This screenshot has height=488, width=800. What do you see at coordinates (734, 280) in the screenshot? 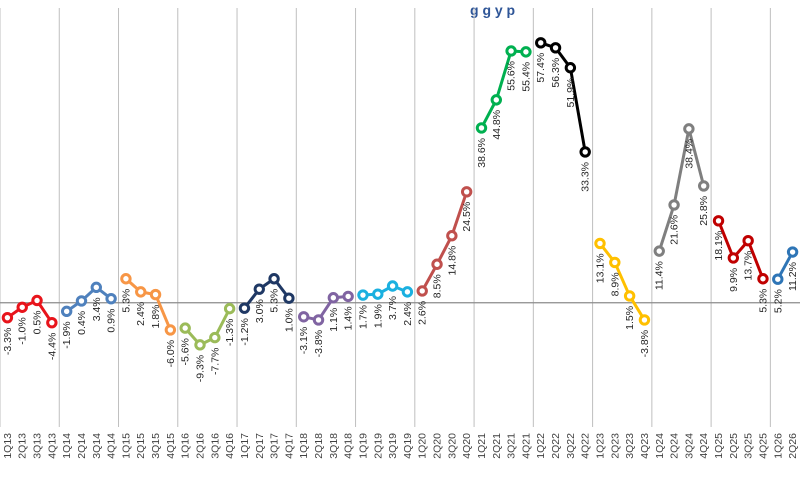
I see `data-label: 9.9%` at bounding box center [734, 280].